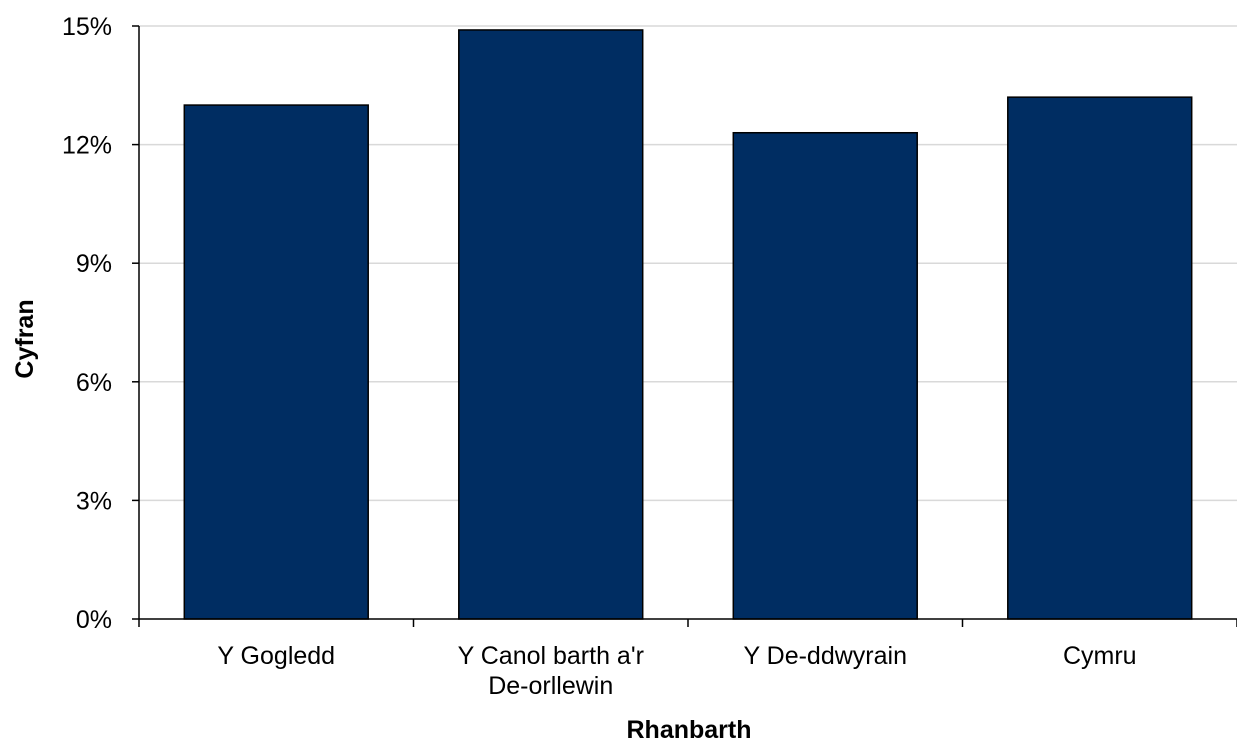  What do you see at coordinates (87, 146) in the screenshot?
I see `y-tick-label: 12%` at bounding box center [87, 146].